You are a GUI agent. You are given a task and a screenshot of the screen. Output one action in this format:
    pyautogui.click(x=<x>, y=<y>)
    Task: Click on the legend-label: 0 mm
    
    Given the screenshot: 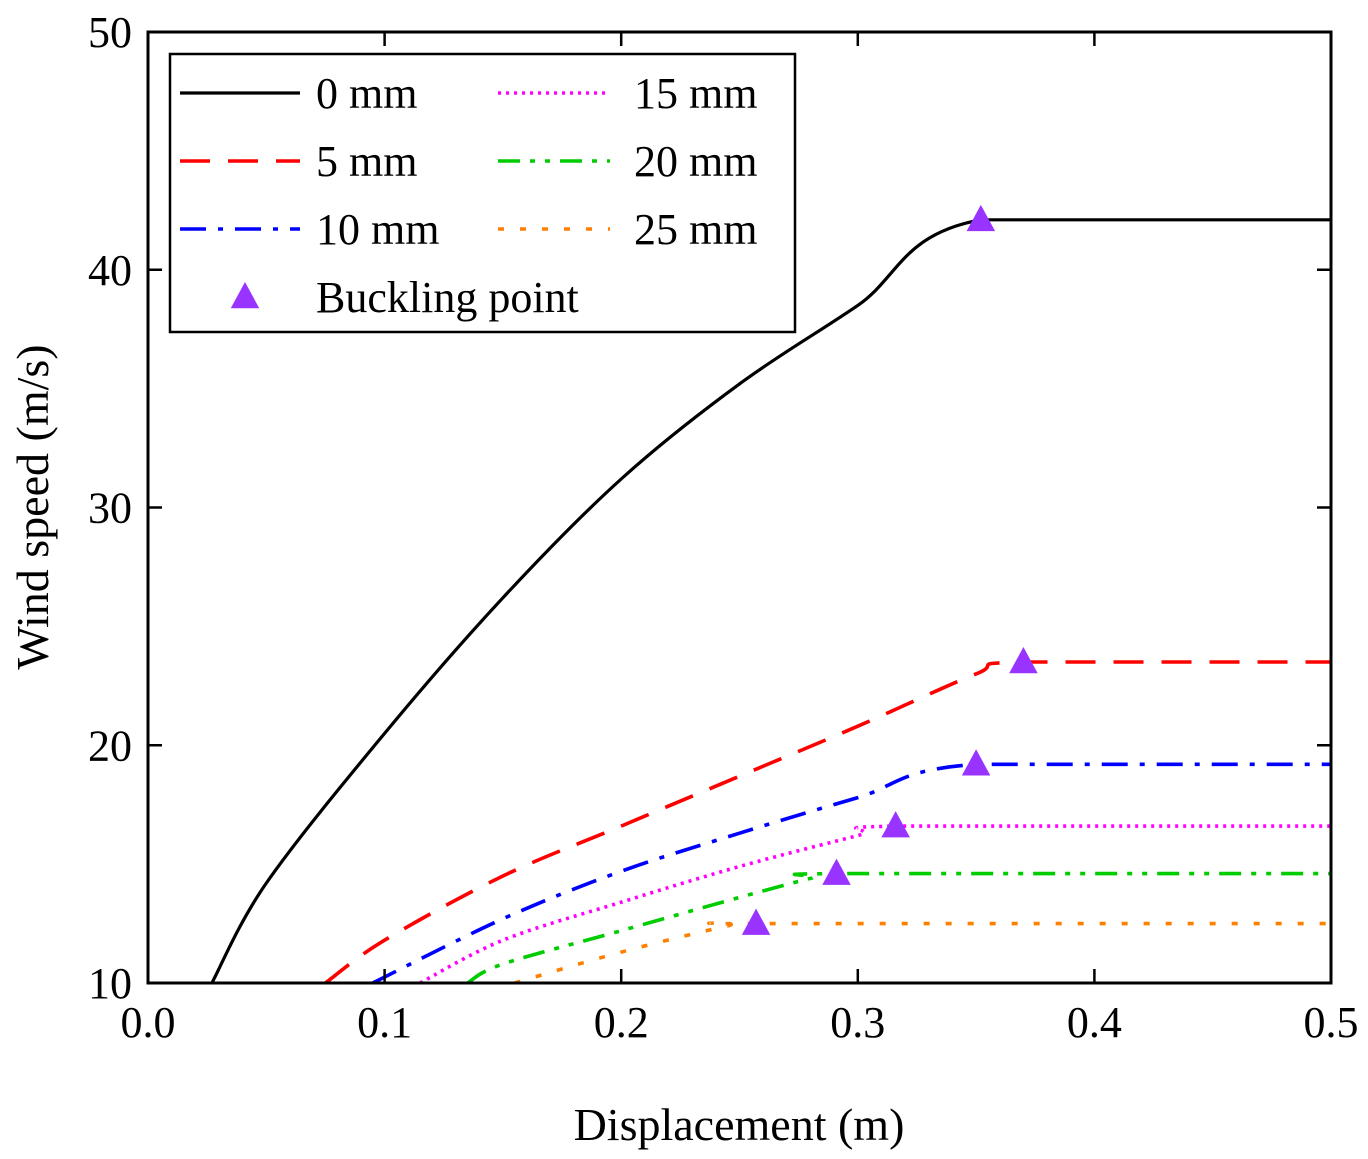 What is the action you would take?
    pyautogui.click(x=366, y=93)
    